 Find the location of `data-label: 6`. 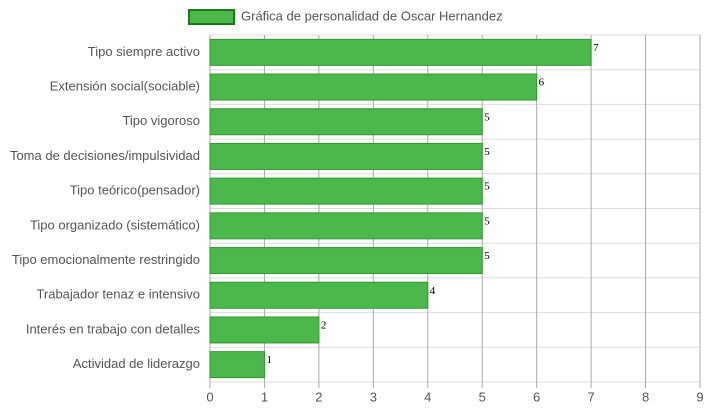

data-label: 6 is located at coordinates (542, 83).